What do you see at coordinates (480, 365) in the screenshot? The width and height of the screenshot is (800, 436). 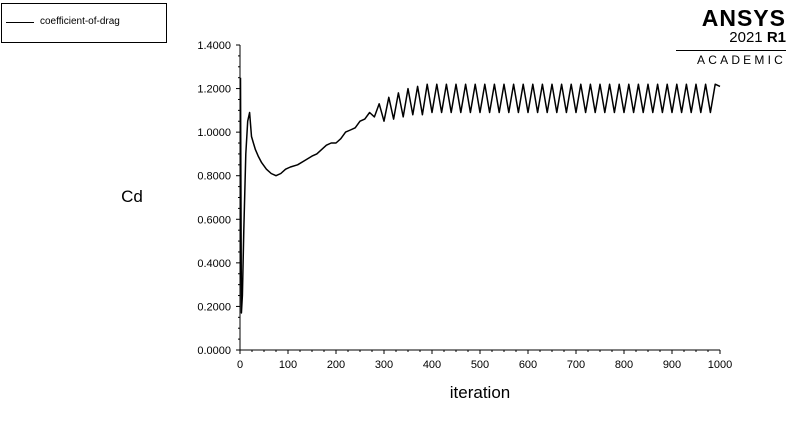 I see `x-tick-label: 500` at bounding box center [480, 365].